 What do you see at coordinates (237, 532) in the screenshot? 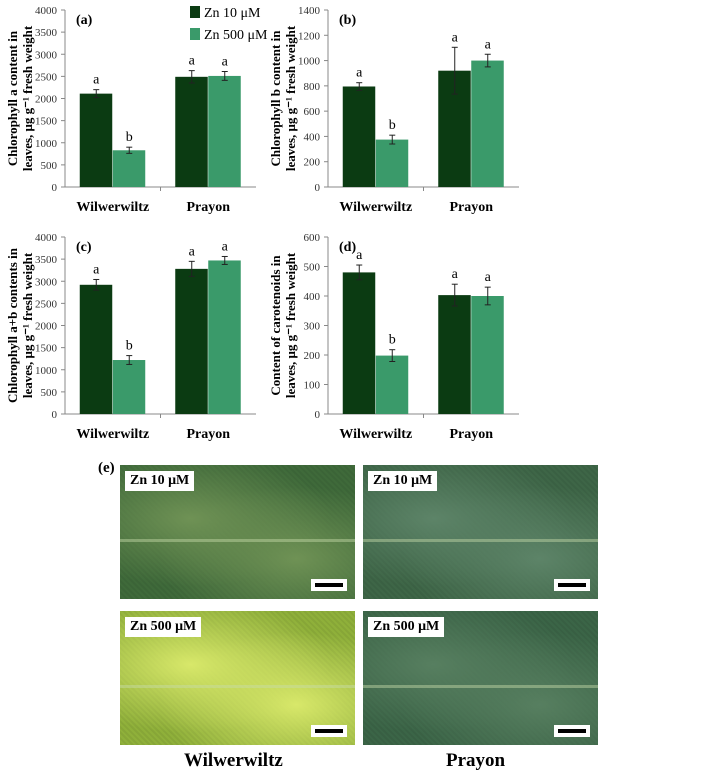
I see `leaf-photo-wilwerwiltz-zn10: Zn 10 μM` at bounding box center [237, 532].